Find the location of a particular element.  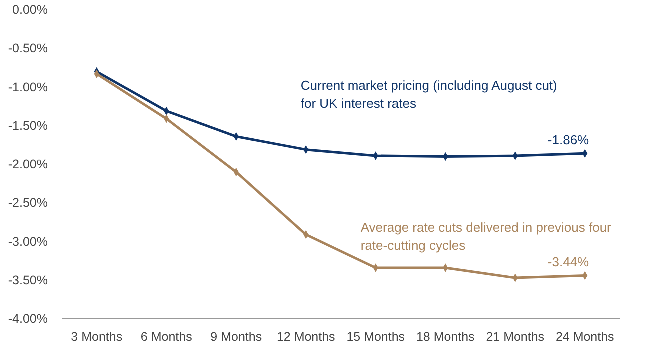

y-tick-label: -4.00% is located at coordinates (28, 319).